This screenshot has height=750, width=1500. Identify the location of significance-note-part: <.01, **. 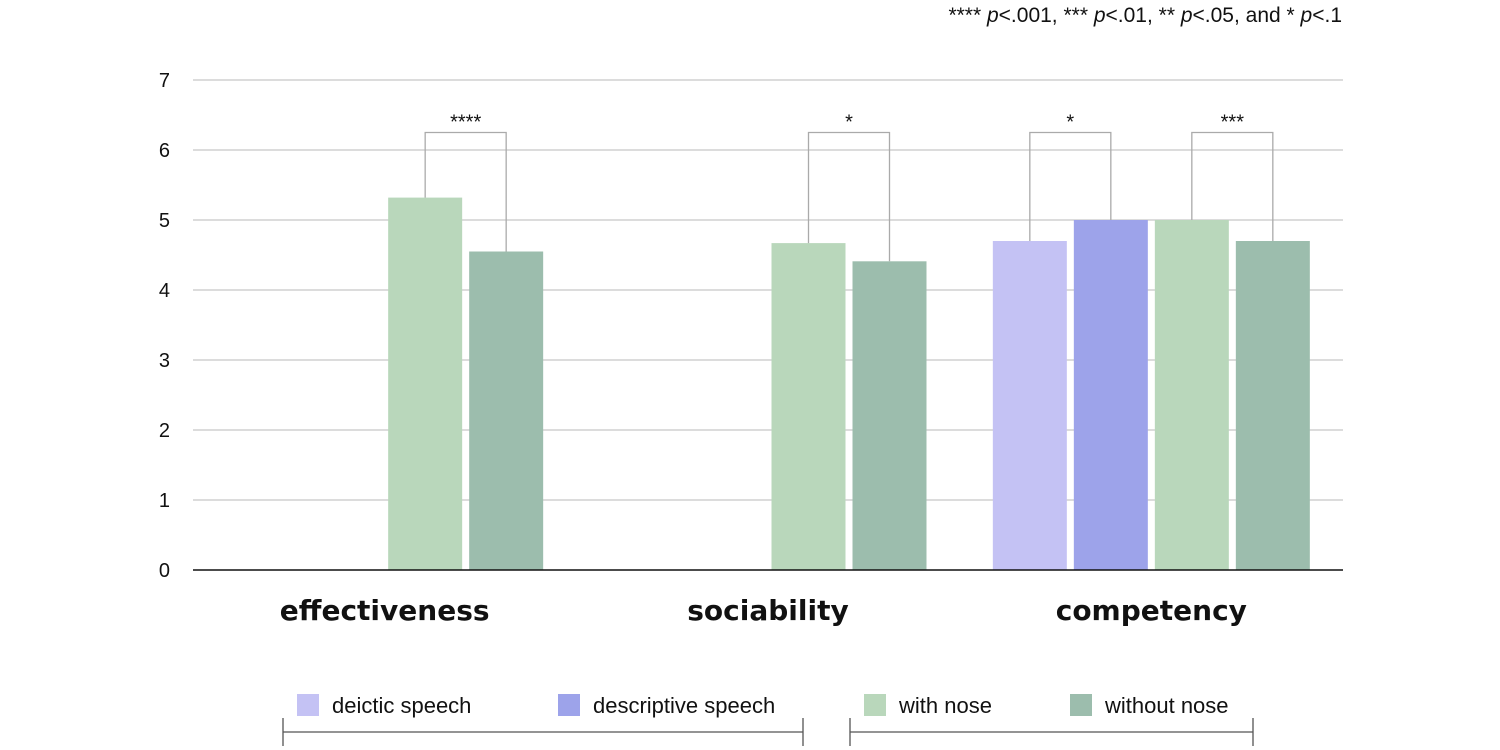
(1143, 15).